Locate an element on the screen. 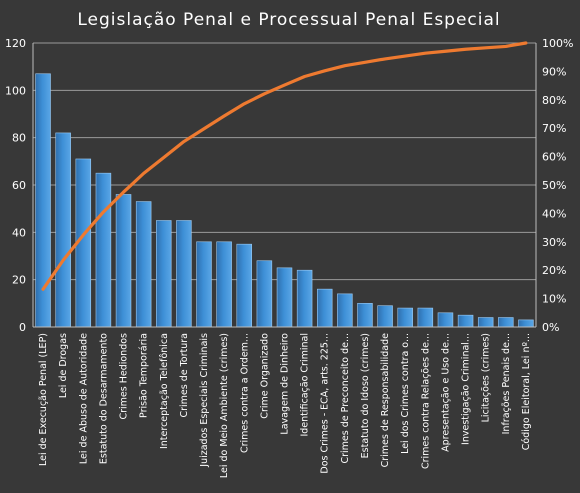 The width and height of the screenshot is (580, 493). x-category-label: Lavagem de Dinheiro is located at coordinates (285, 384).